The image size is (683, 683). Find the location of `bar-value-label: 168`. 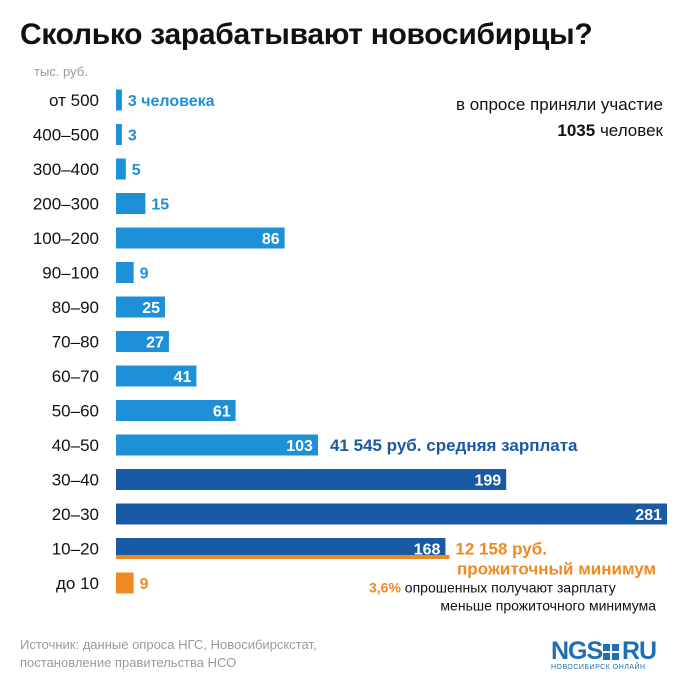

bar-value-label: 168 is located at coordinates (427, 550).